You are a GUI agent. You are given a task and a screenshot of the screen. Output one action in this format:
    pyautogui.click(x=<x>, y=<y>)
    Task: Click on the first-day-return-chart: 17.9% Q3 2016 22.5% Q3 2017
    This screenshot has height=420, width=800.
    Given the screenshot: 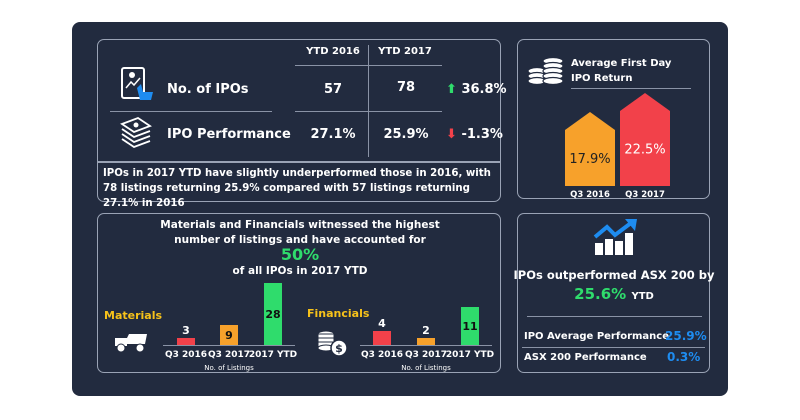 What is the action you would take?
    pyautogui.click(x=617, y=146)
    